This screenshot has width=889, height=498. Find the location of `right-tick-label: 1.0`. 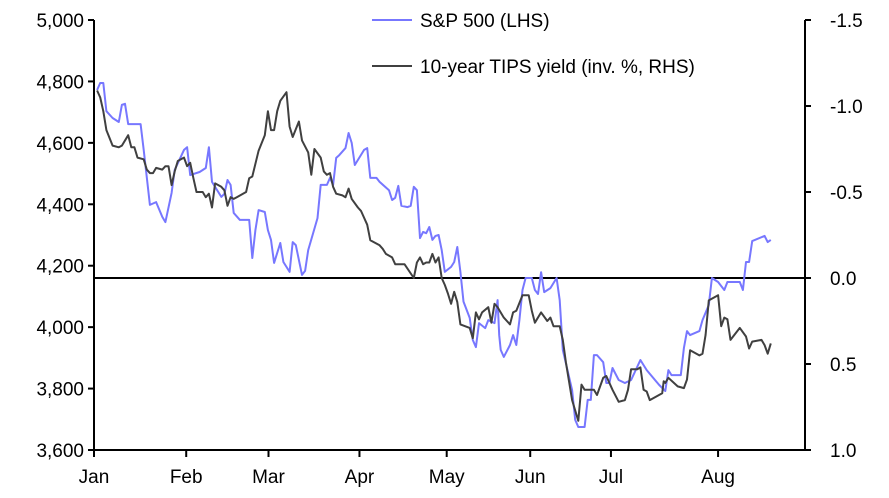

right-tick-label: 1.0 is located at coordinates (843, 451).